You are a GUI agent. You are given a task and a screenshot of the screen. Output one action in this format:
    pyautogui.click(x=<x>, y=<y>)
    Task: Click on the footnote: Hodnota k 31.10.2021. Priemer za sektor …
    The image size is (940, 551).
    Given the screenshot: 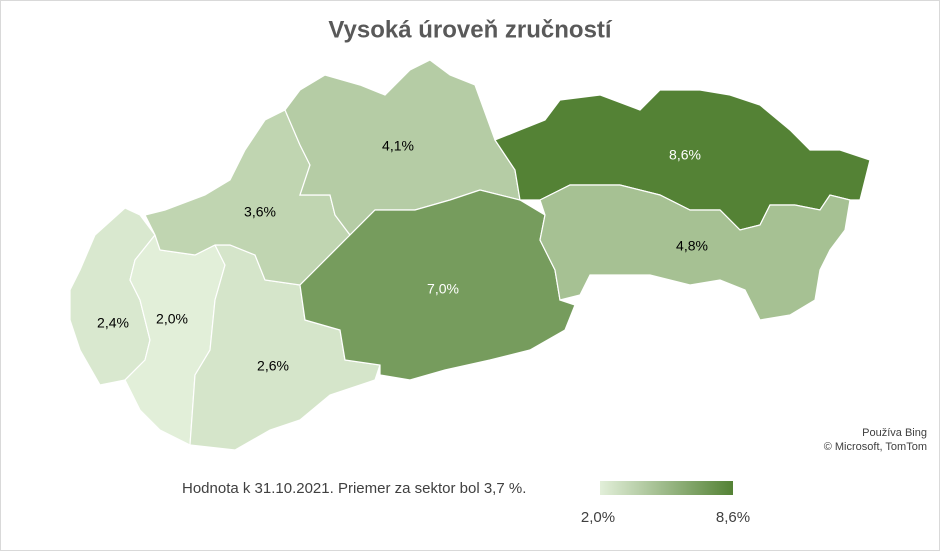 What is the action you would take?
    pyautogui.click(x=354, y=488)
    